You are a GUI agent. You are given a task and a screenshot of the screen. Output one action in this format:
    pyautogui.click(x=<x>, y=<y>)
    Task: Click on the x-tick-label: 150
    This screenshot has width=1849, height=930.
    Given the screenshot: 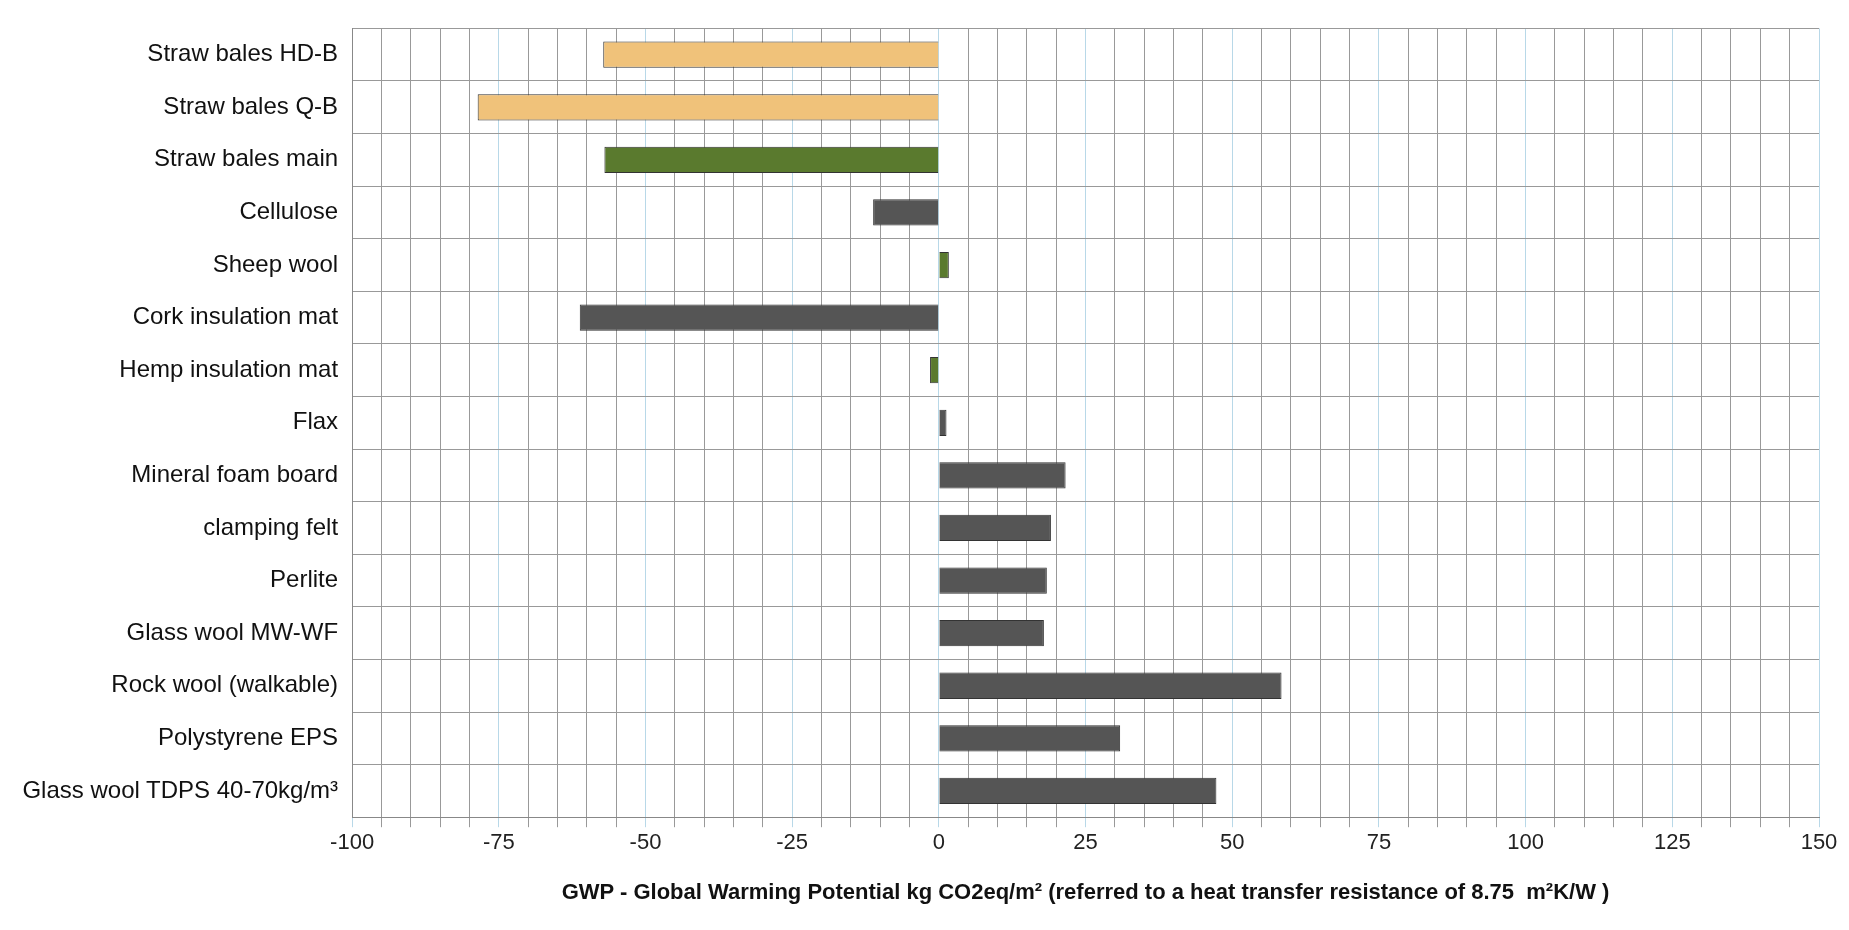 What is the action you would take?
    pyautogui.click(x=1819, y=842)
    